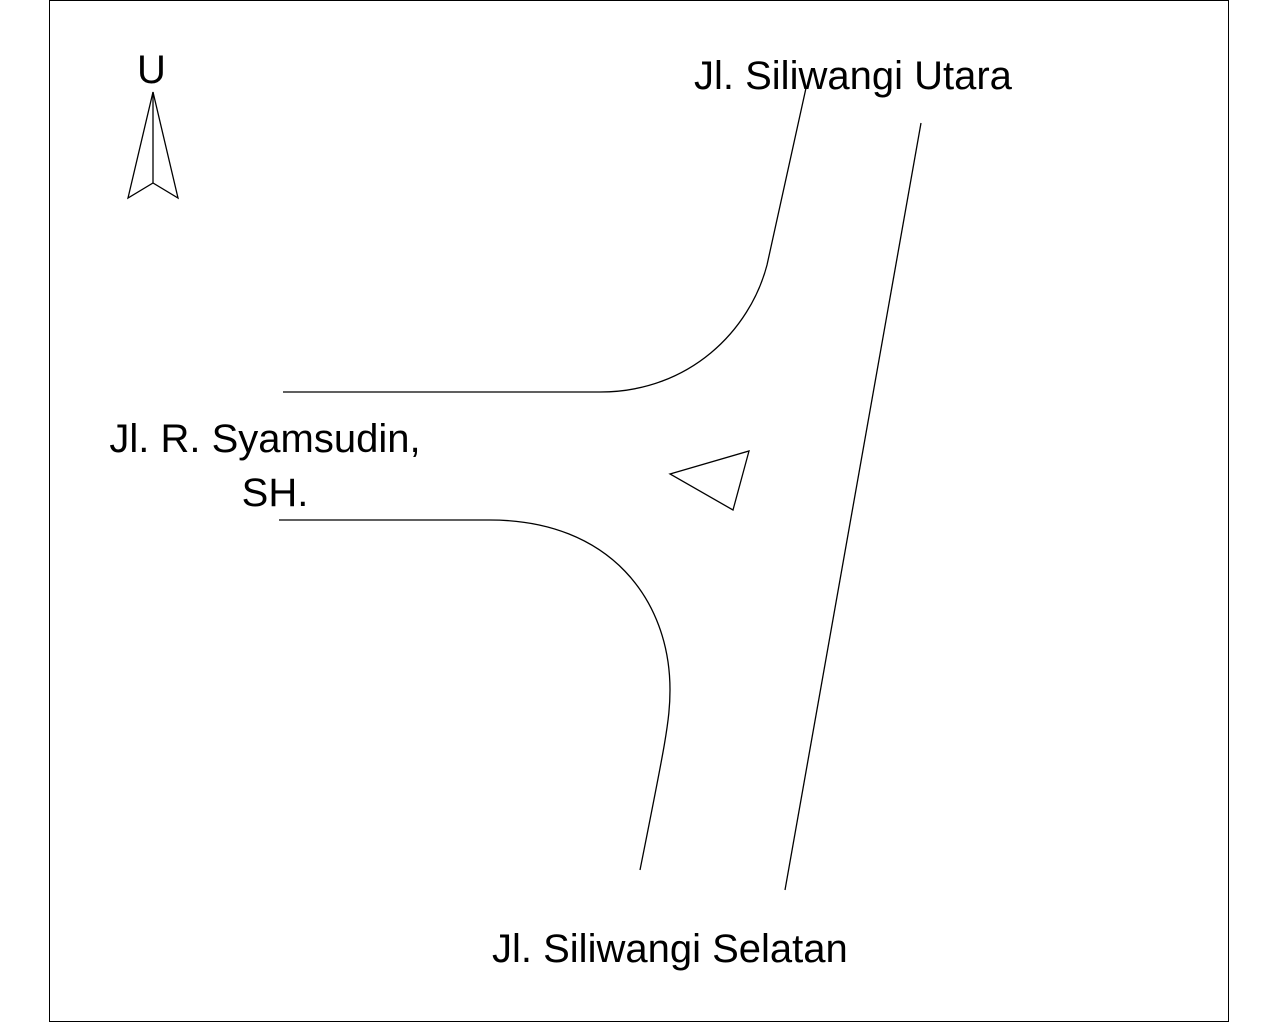 The height and width of the screenshot is (1024, 1280). What do you see at coordinates (853, 506) in the screenshot?
I see `road-edge-east` at bounding box center [853, 506].